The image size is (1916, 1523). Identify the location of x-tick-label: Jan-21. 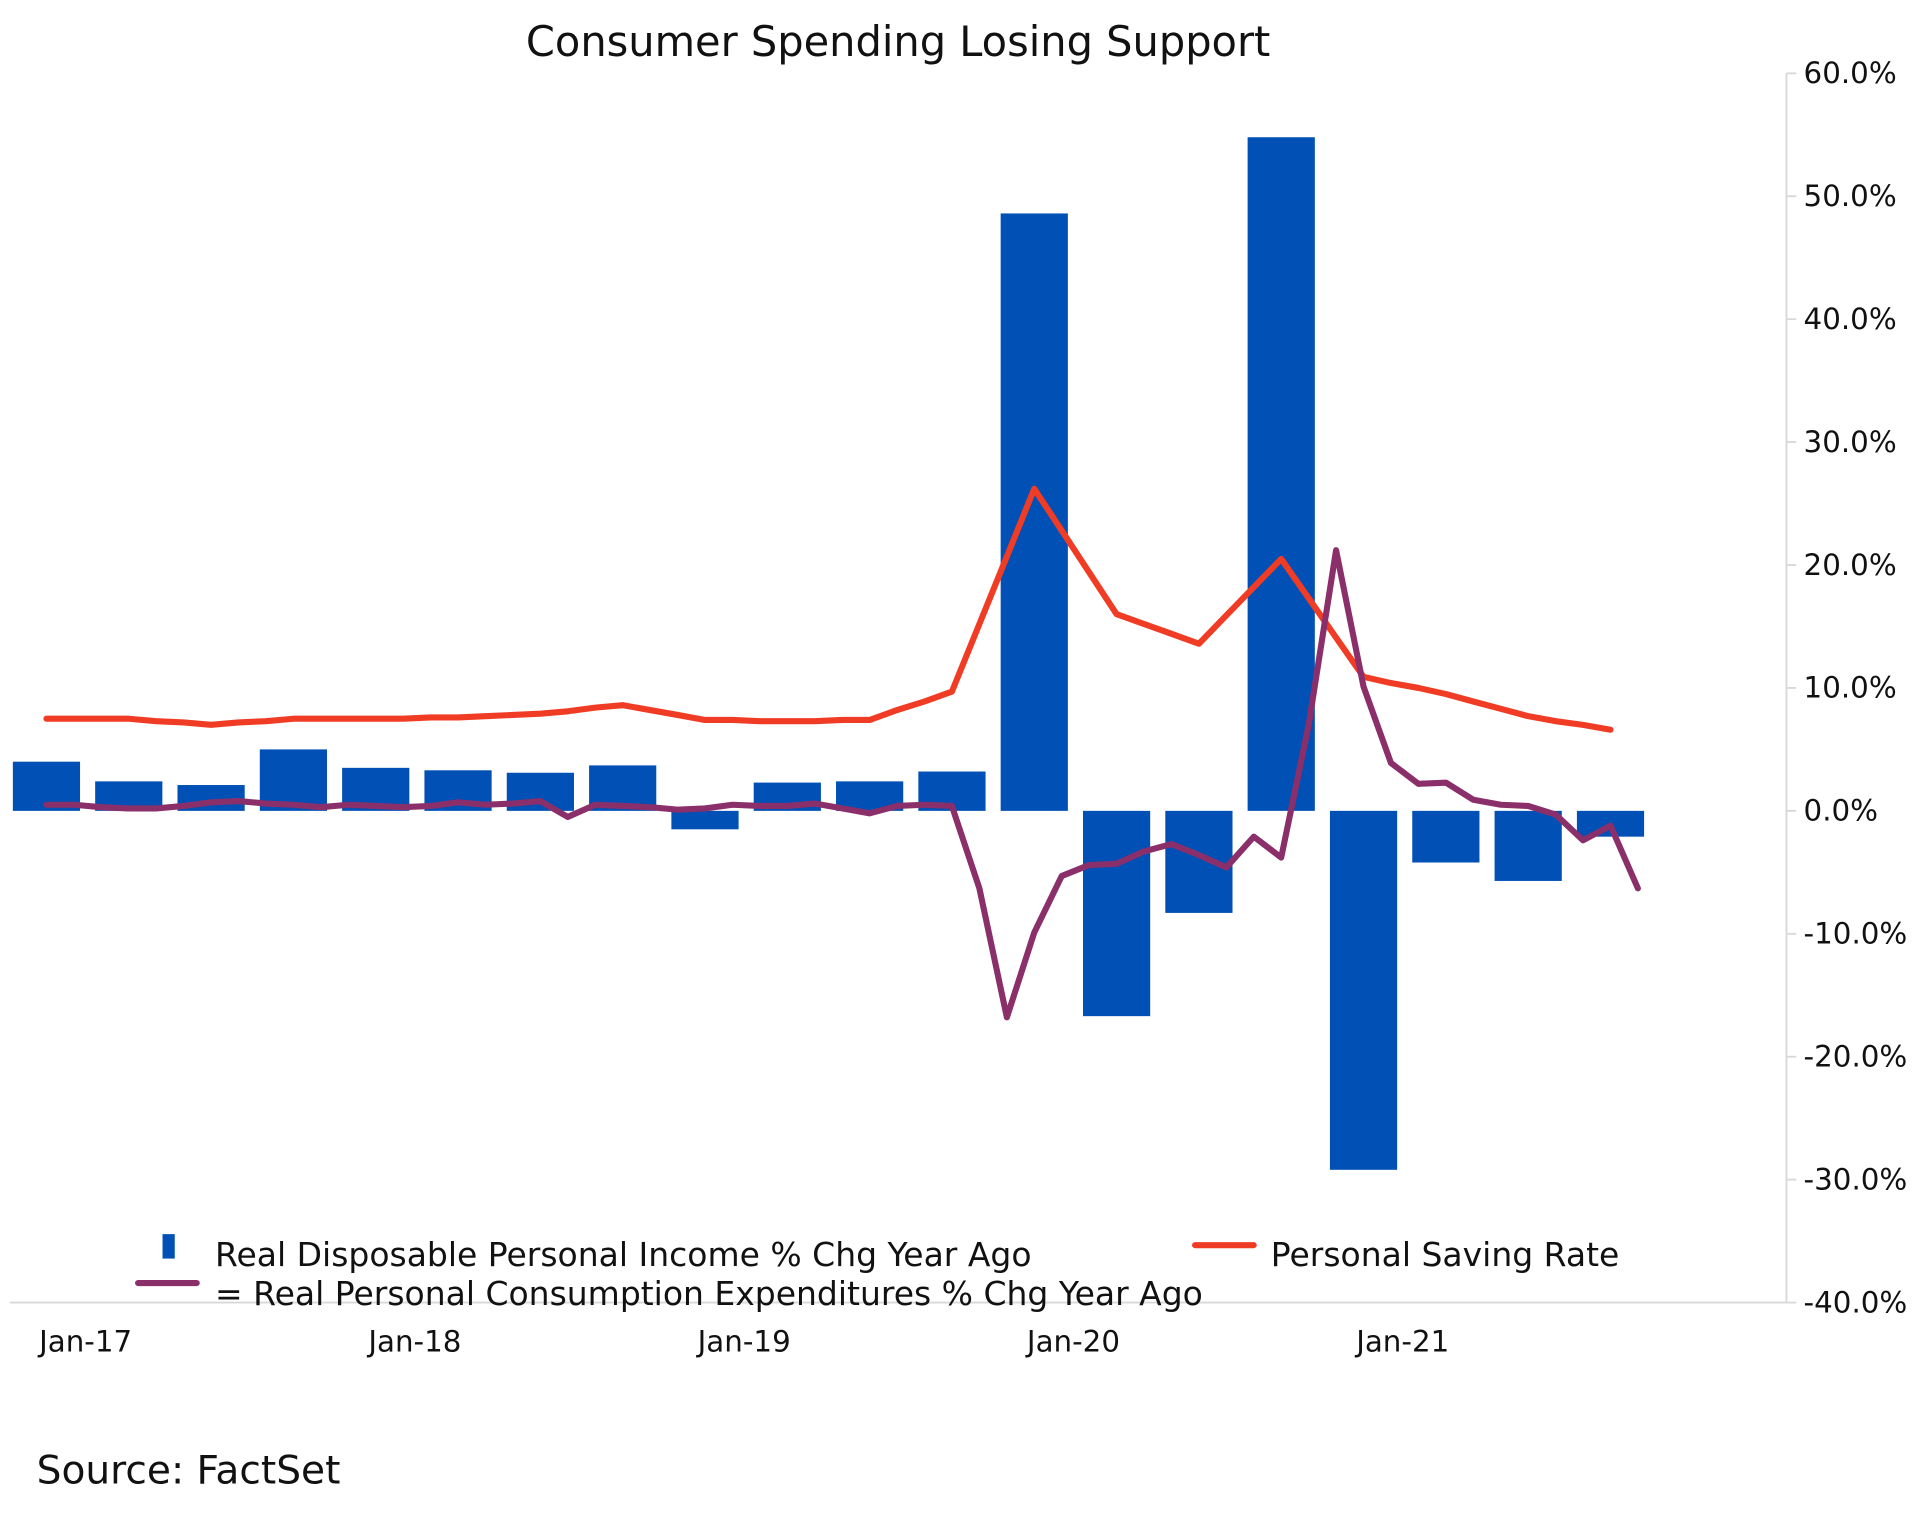
(1401, 1341).